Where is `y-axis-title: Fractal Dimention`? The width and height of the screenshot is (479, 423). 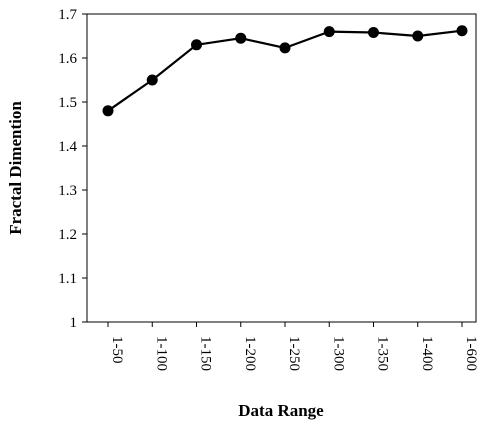
y-axis-title: Fractal Dimention is located at coordinates (15, 168).